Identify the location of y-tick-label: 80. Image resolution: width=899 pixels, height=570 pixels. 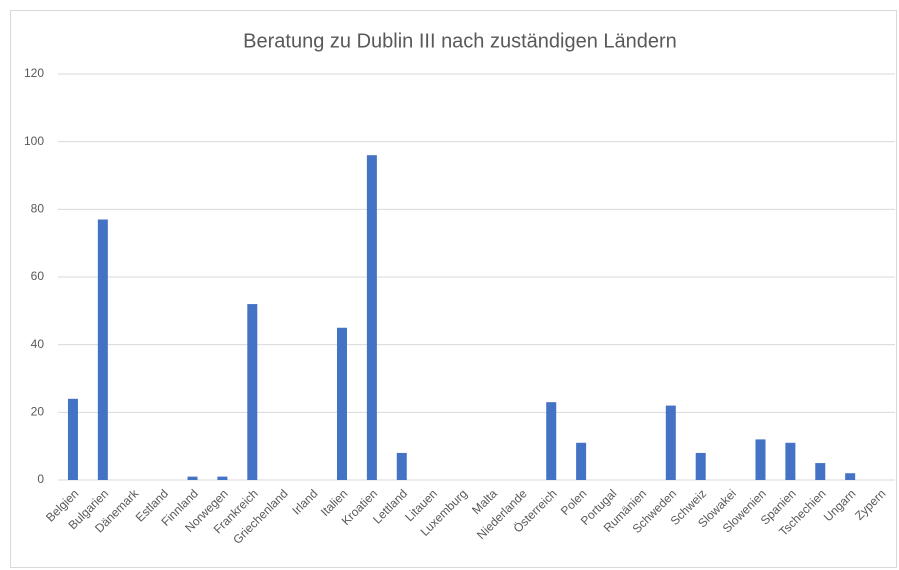
(38, 209).